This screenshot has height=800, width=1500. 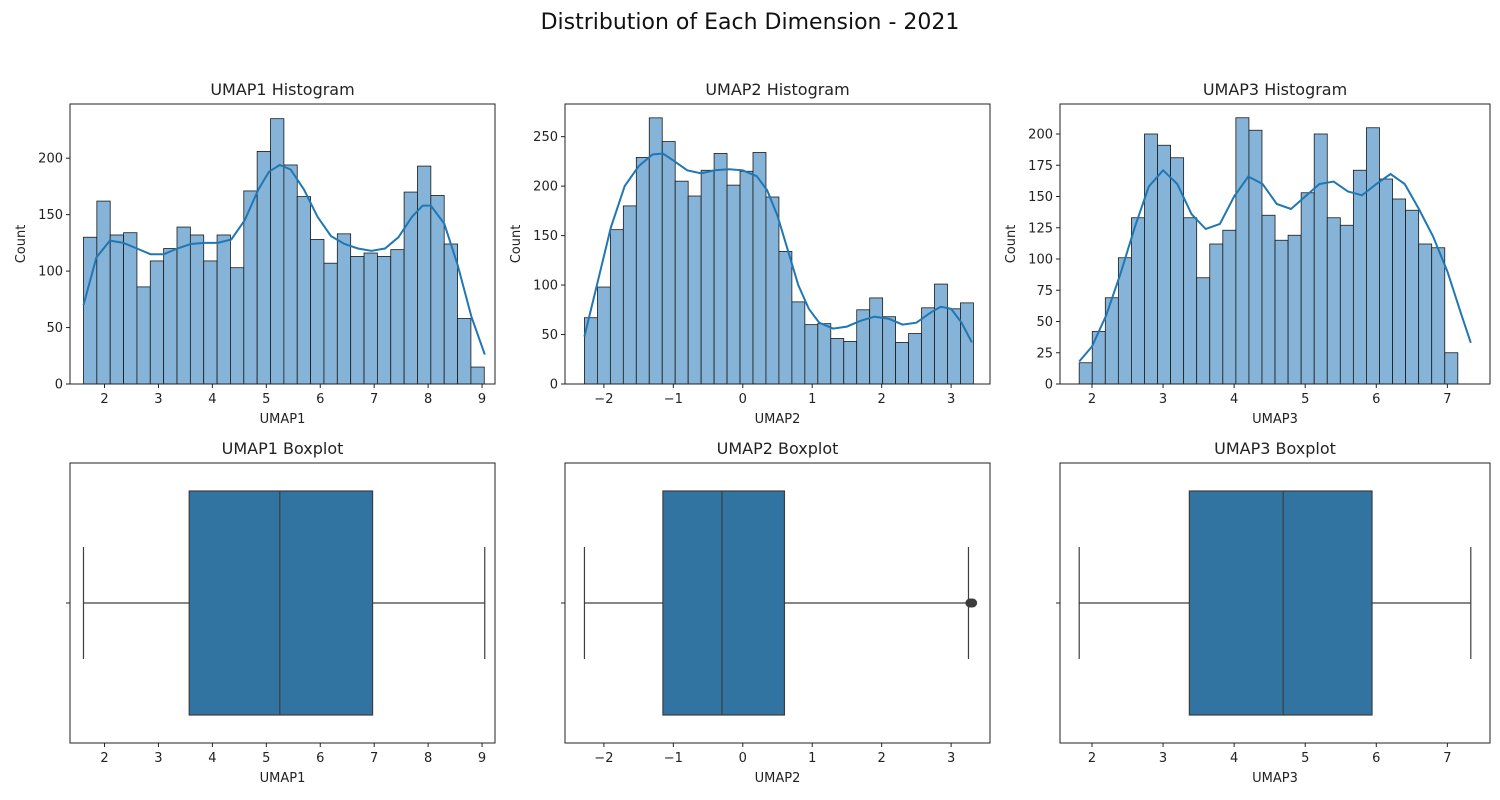 I want to click on subplot-4: UMAP1 Boxplot 2 3 4 5 6 7 8 9 UMAP1, so click(x=281, y=612).